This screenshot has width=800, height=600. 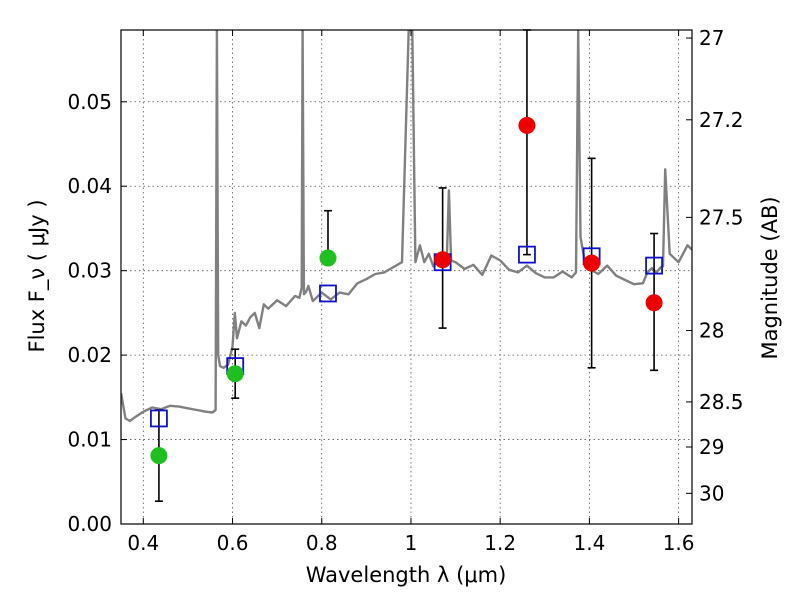 What do you see at coordinates (89, 355) in the screenshot?
I see `y-tick-label: 0.02` at bounding box center [89, 355].